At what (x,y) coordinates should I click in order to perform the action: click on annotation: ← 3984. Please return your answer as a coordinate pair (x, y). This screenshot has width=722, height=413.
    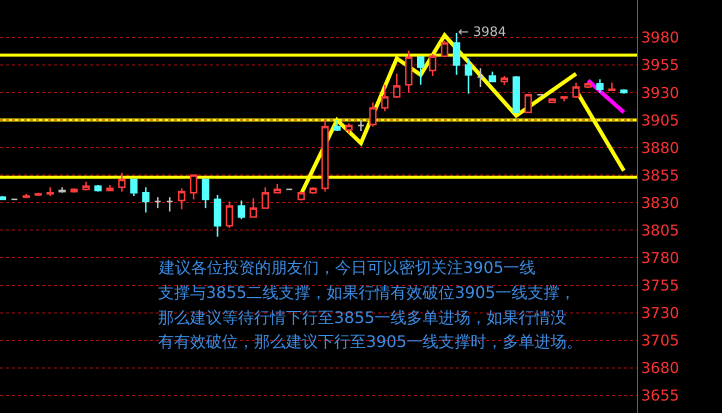
    Looking at the image, I should click on (482, 32).